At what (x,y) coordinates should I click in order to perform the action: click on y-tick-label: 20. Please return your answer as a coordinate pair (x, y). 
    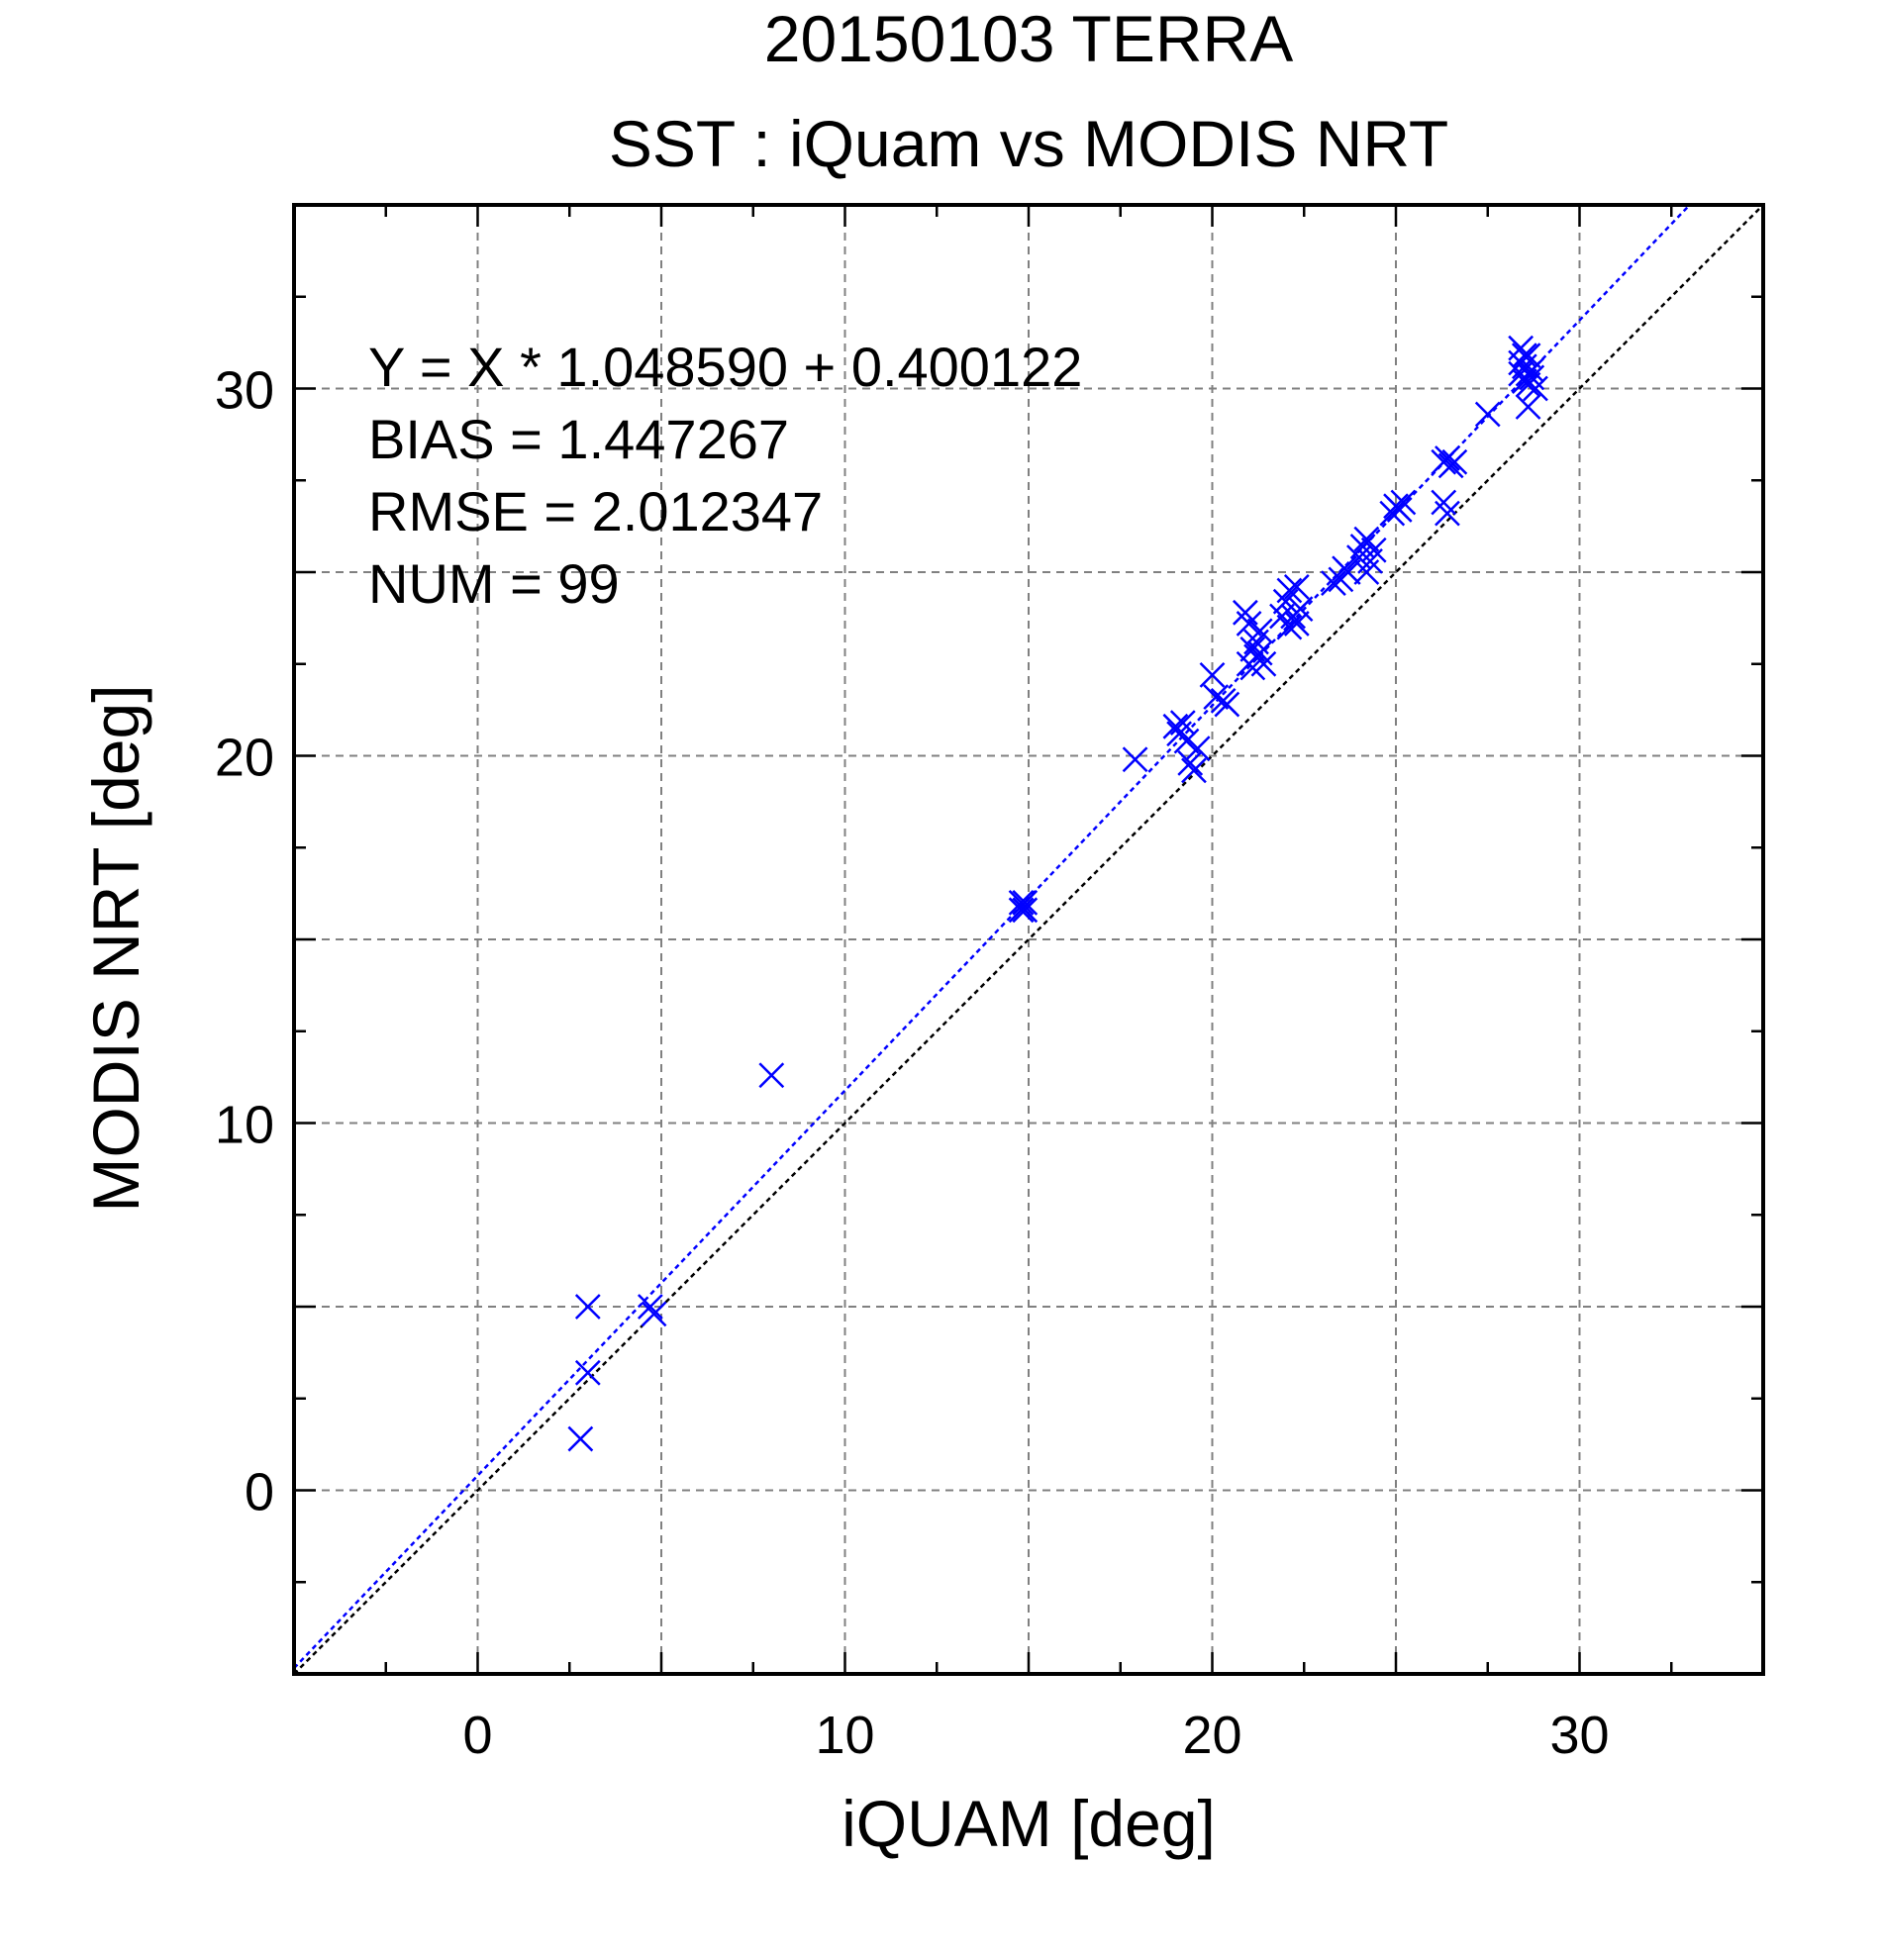
    Looking at the image, I should click on (245, 758).